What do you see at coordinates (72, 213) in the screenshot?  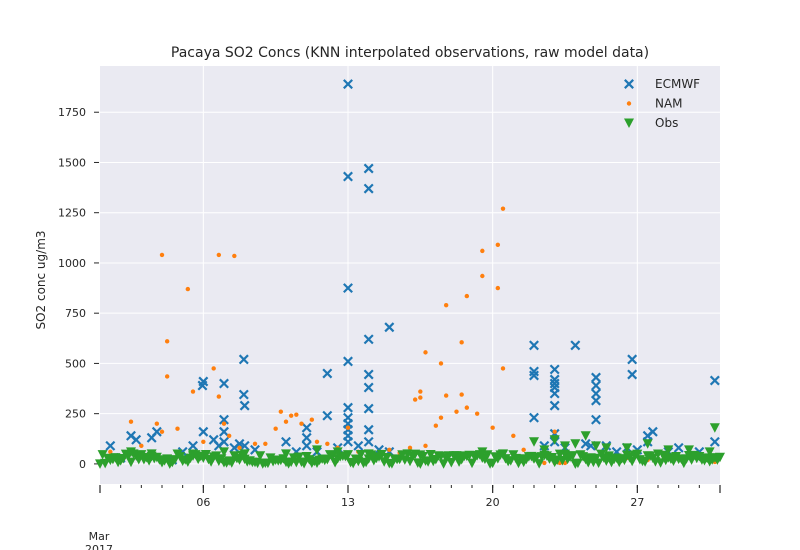 I see `y-tick-label: 1250` at bounding box center [72, 213].